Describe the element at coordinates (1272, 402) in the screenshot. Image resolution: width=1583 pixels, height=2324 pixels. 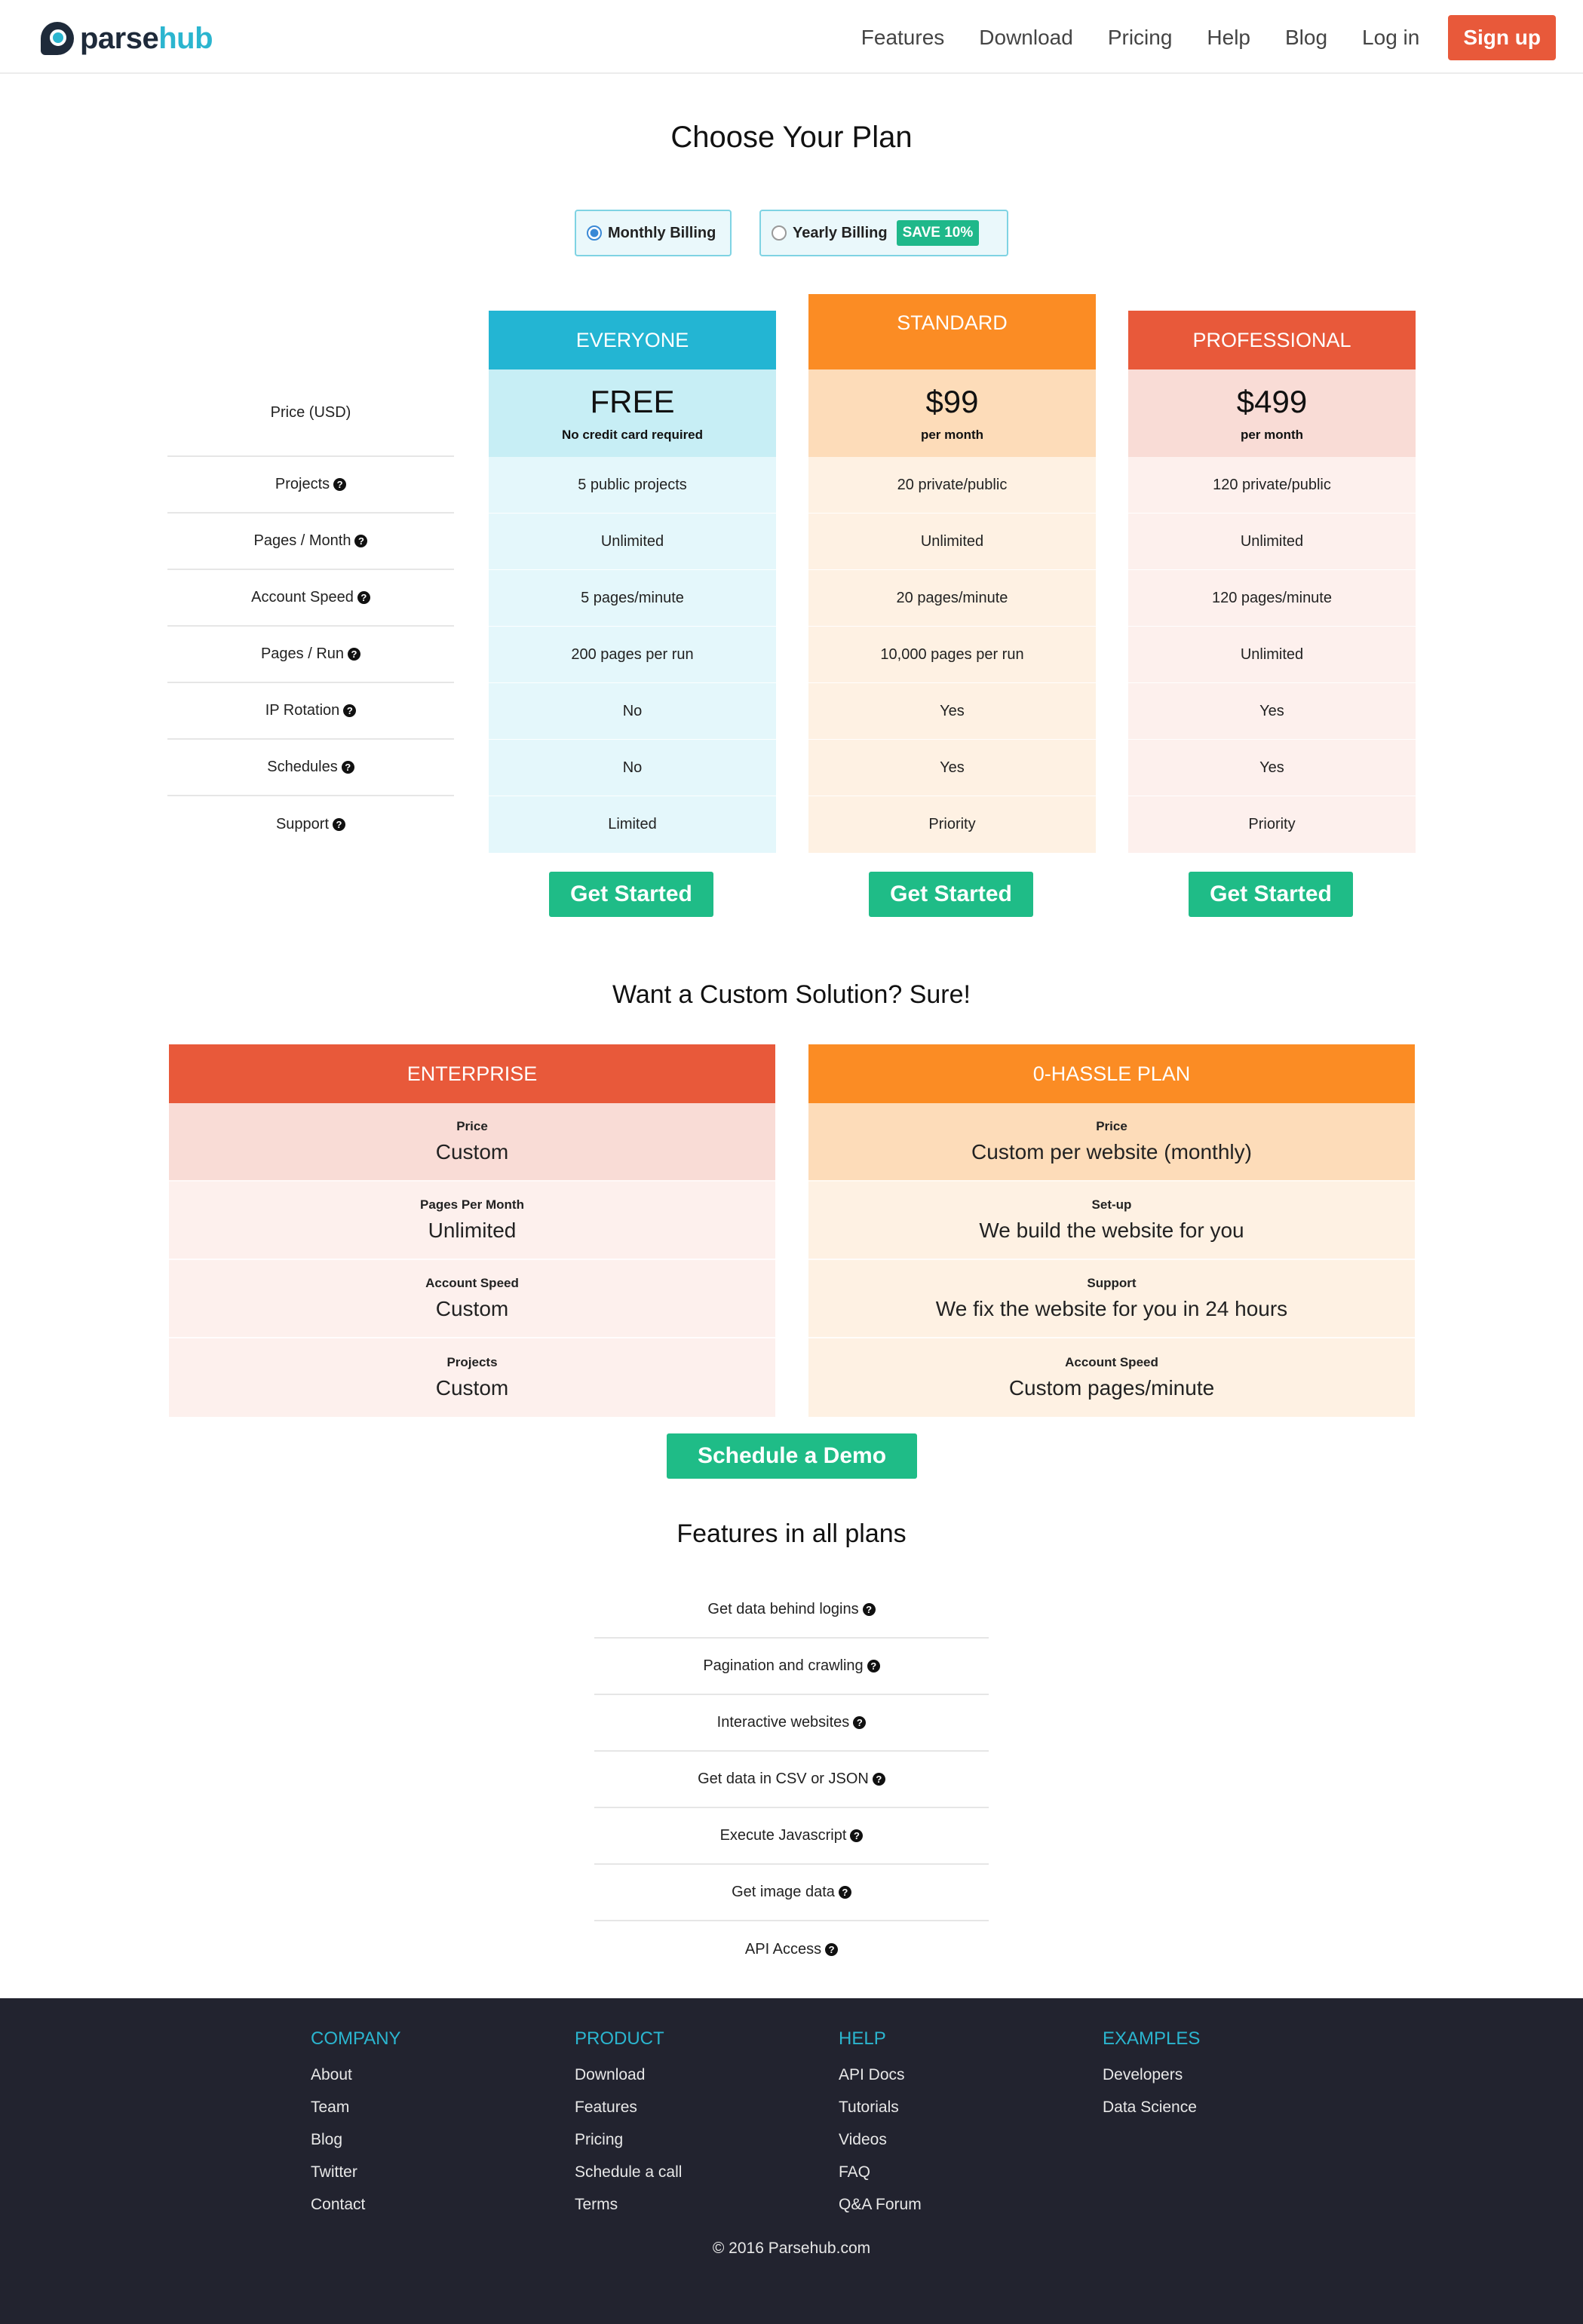
I see `plan-price-value: $499` at that location.